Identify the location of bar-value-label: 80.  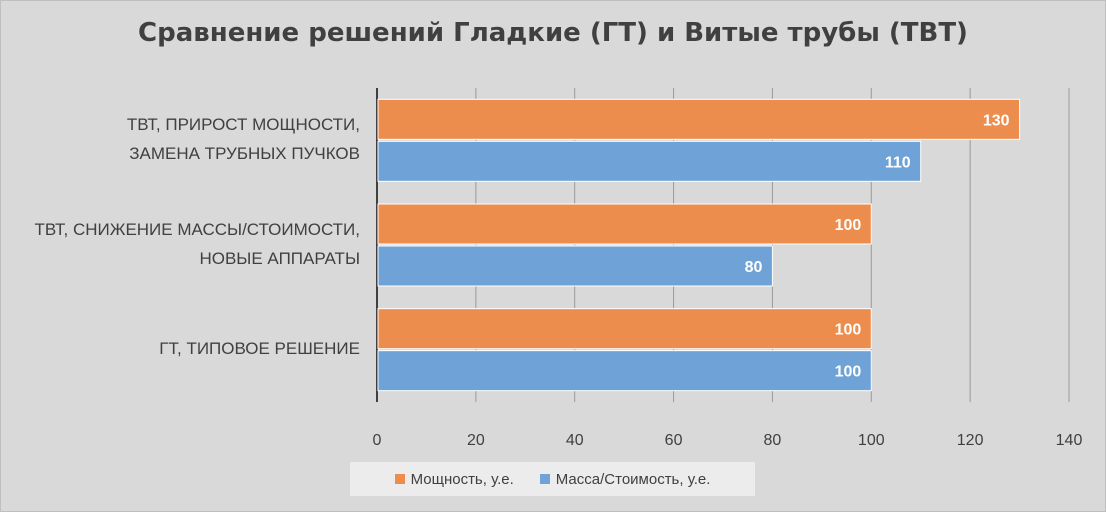
(754, 267).